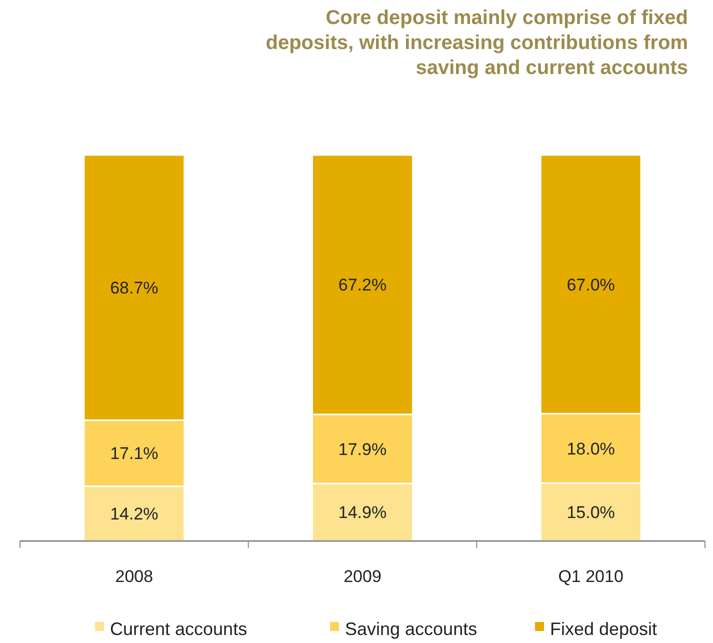  I want to click on data-label: 14.2%, so click(134, 514).